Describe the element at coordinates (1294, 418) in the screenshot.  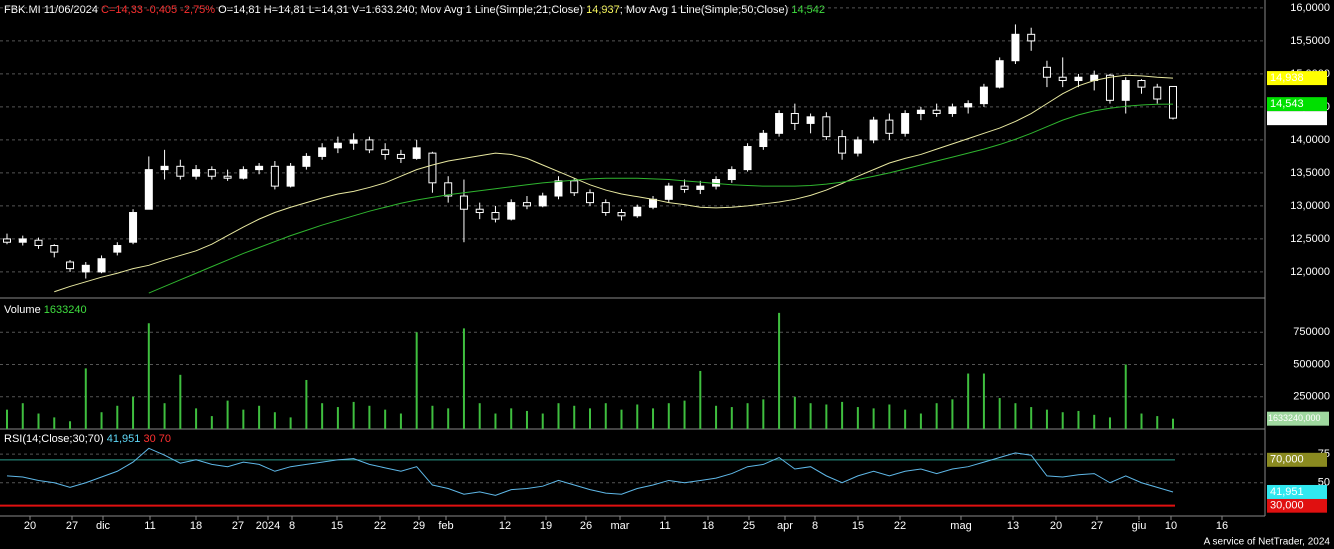
I see `volume-box-label: 1633240,000` at that location.